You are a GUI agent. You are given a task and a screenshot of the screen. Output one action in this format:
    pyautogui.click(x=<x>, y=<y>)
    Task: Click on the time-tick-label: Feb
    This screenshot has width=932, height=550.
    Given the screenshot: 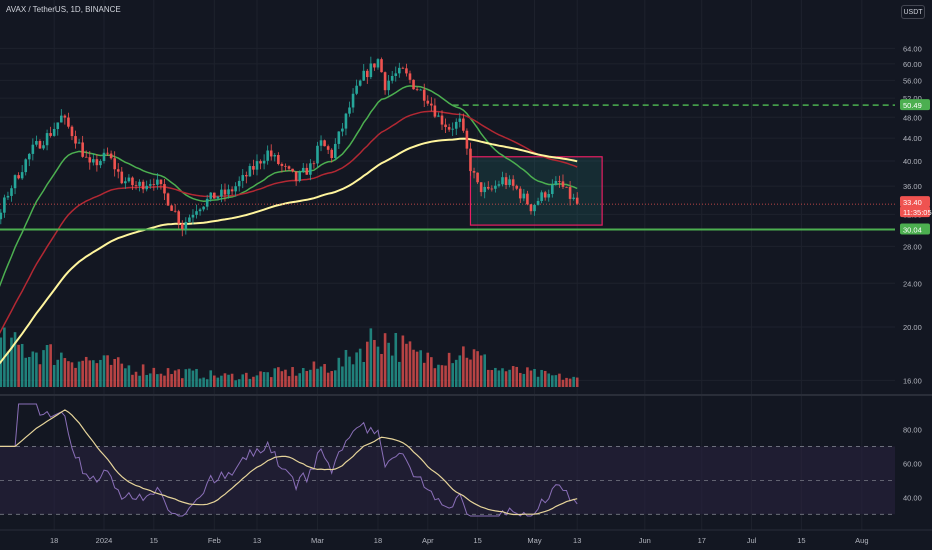 What is the action you would take?
    pyautogui.click(x=214, y=540)
    